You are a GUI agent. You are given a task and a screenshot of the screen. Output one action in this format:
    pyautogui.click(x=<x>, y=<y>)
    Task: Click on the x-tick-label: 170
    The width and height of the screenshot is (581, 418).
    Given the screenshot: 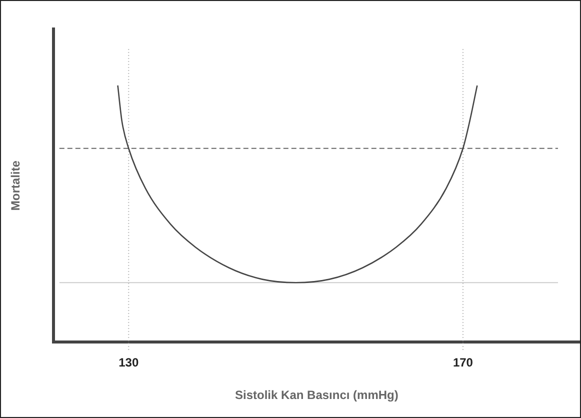 What is the action you would take?
    pyautogui.click(x=463, y=363)
    